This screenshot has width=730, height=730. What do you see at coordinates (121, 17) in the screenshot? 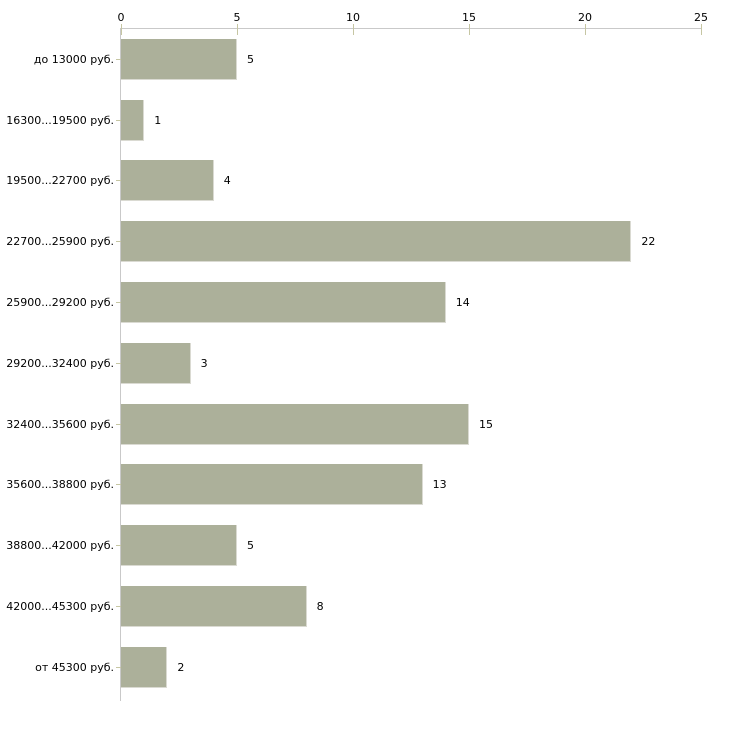
I see `x-tick-label: 0` at bounding box center [121, 17].